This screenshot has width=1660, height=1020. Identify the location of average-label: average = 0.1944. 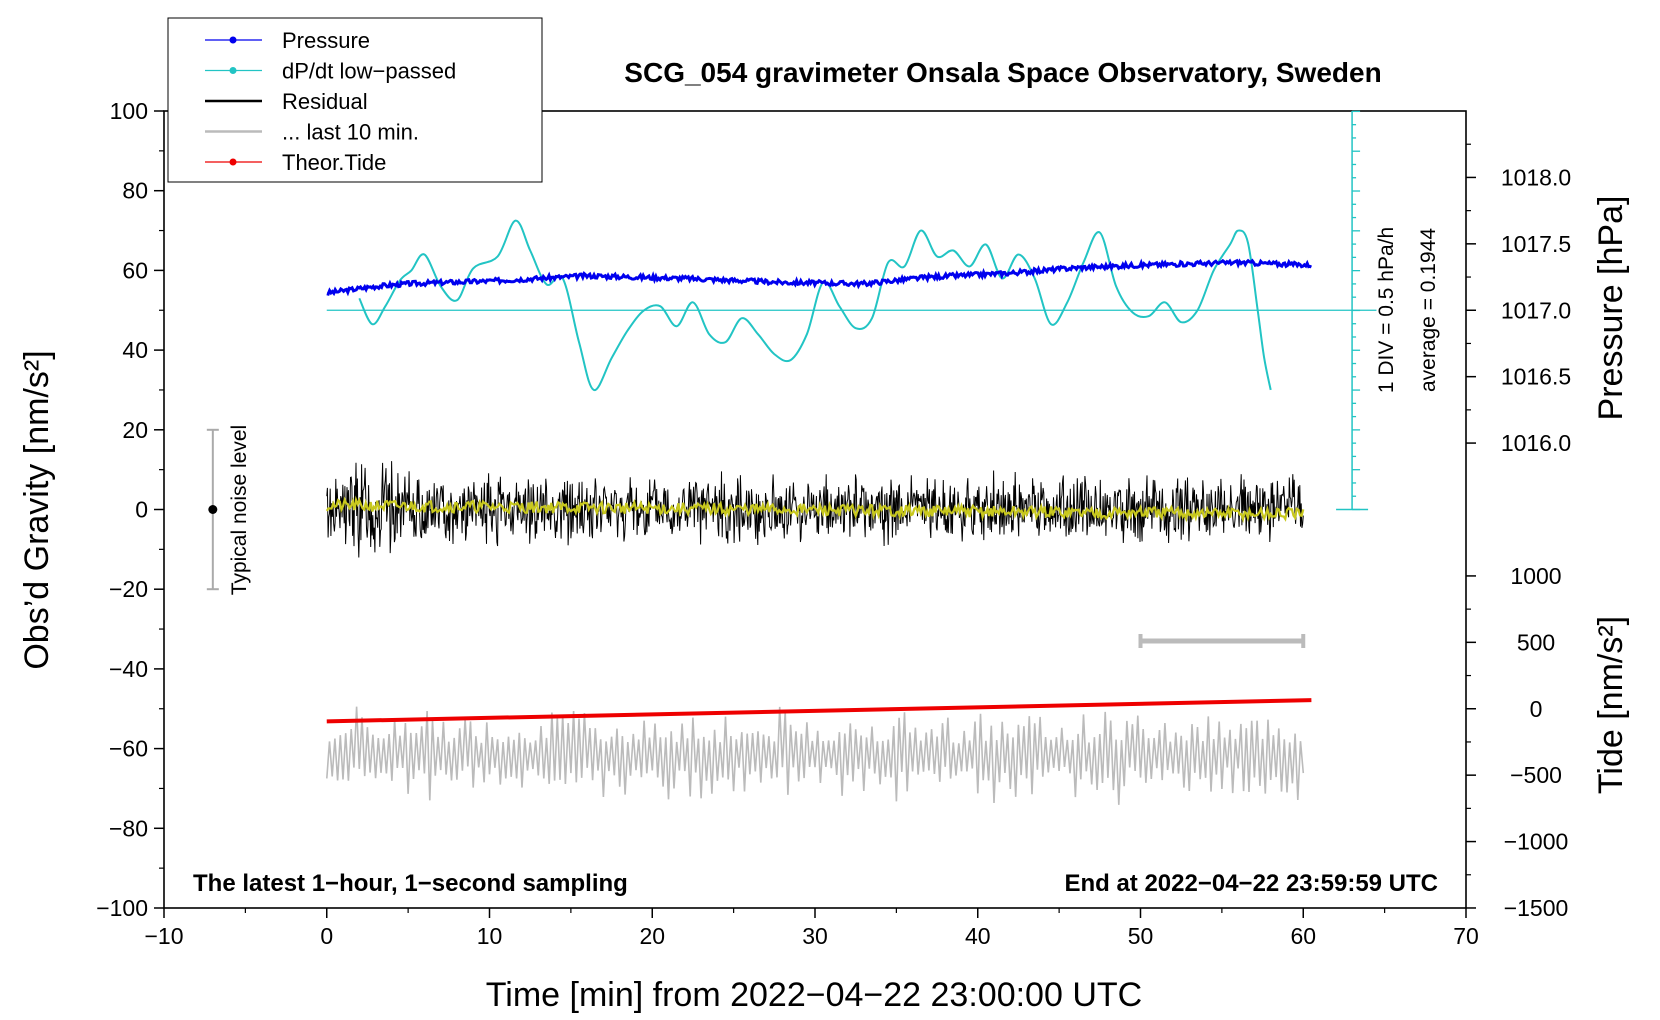
(1428, 310).